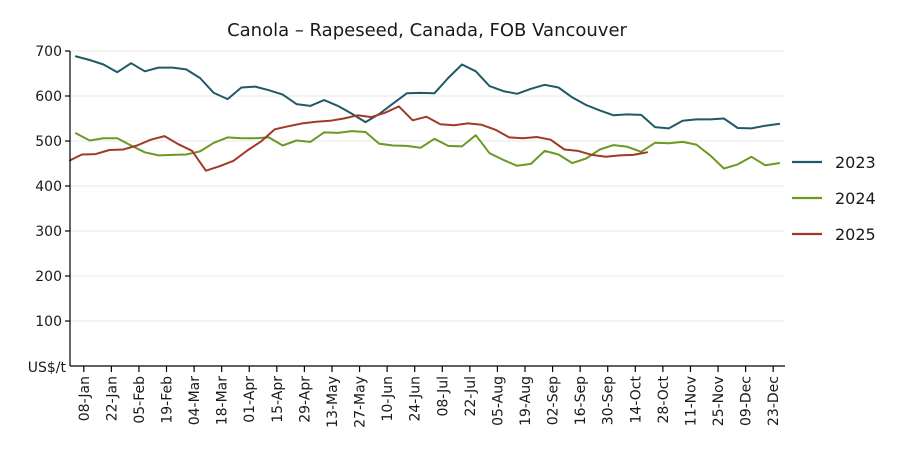  What do you see at coordinates (388, 399) in the screenshot?
I see `x-tick-label: 10-Jun` at bounding box center [388, 399].